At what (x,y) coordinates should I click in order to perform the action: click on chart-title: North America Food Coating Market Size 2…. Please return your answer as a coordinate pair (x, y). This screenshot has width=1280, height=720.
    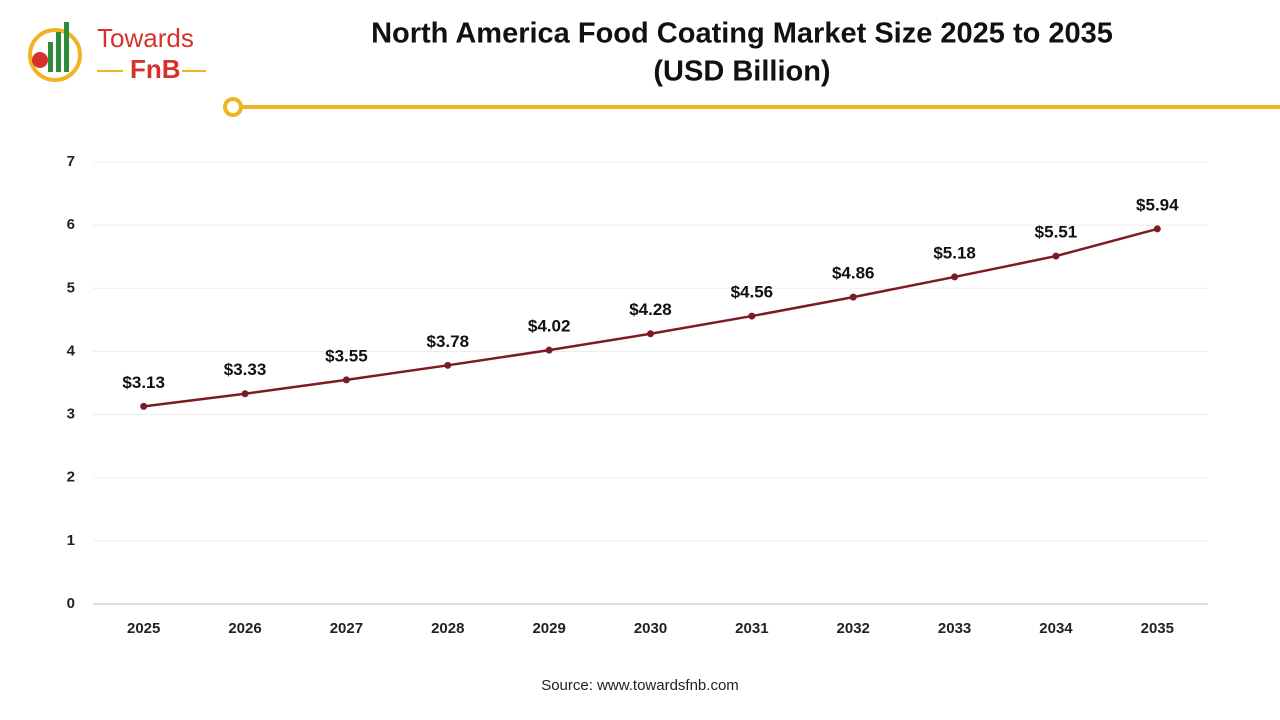
    Looking at the image, I should click on (742, 34).